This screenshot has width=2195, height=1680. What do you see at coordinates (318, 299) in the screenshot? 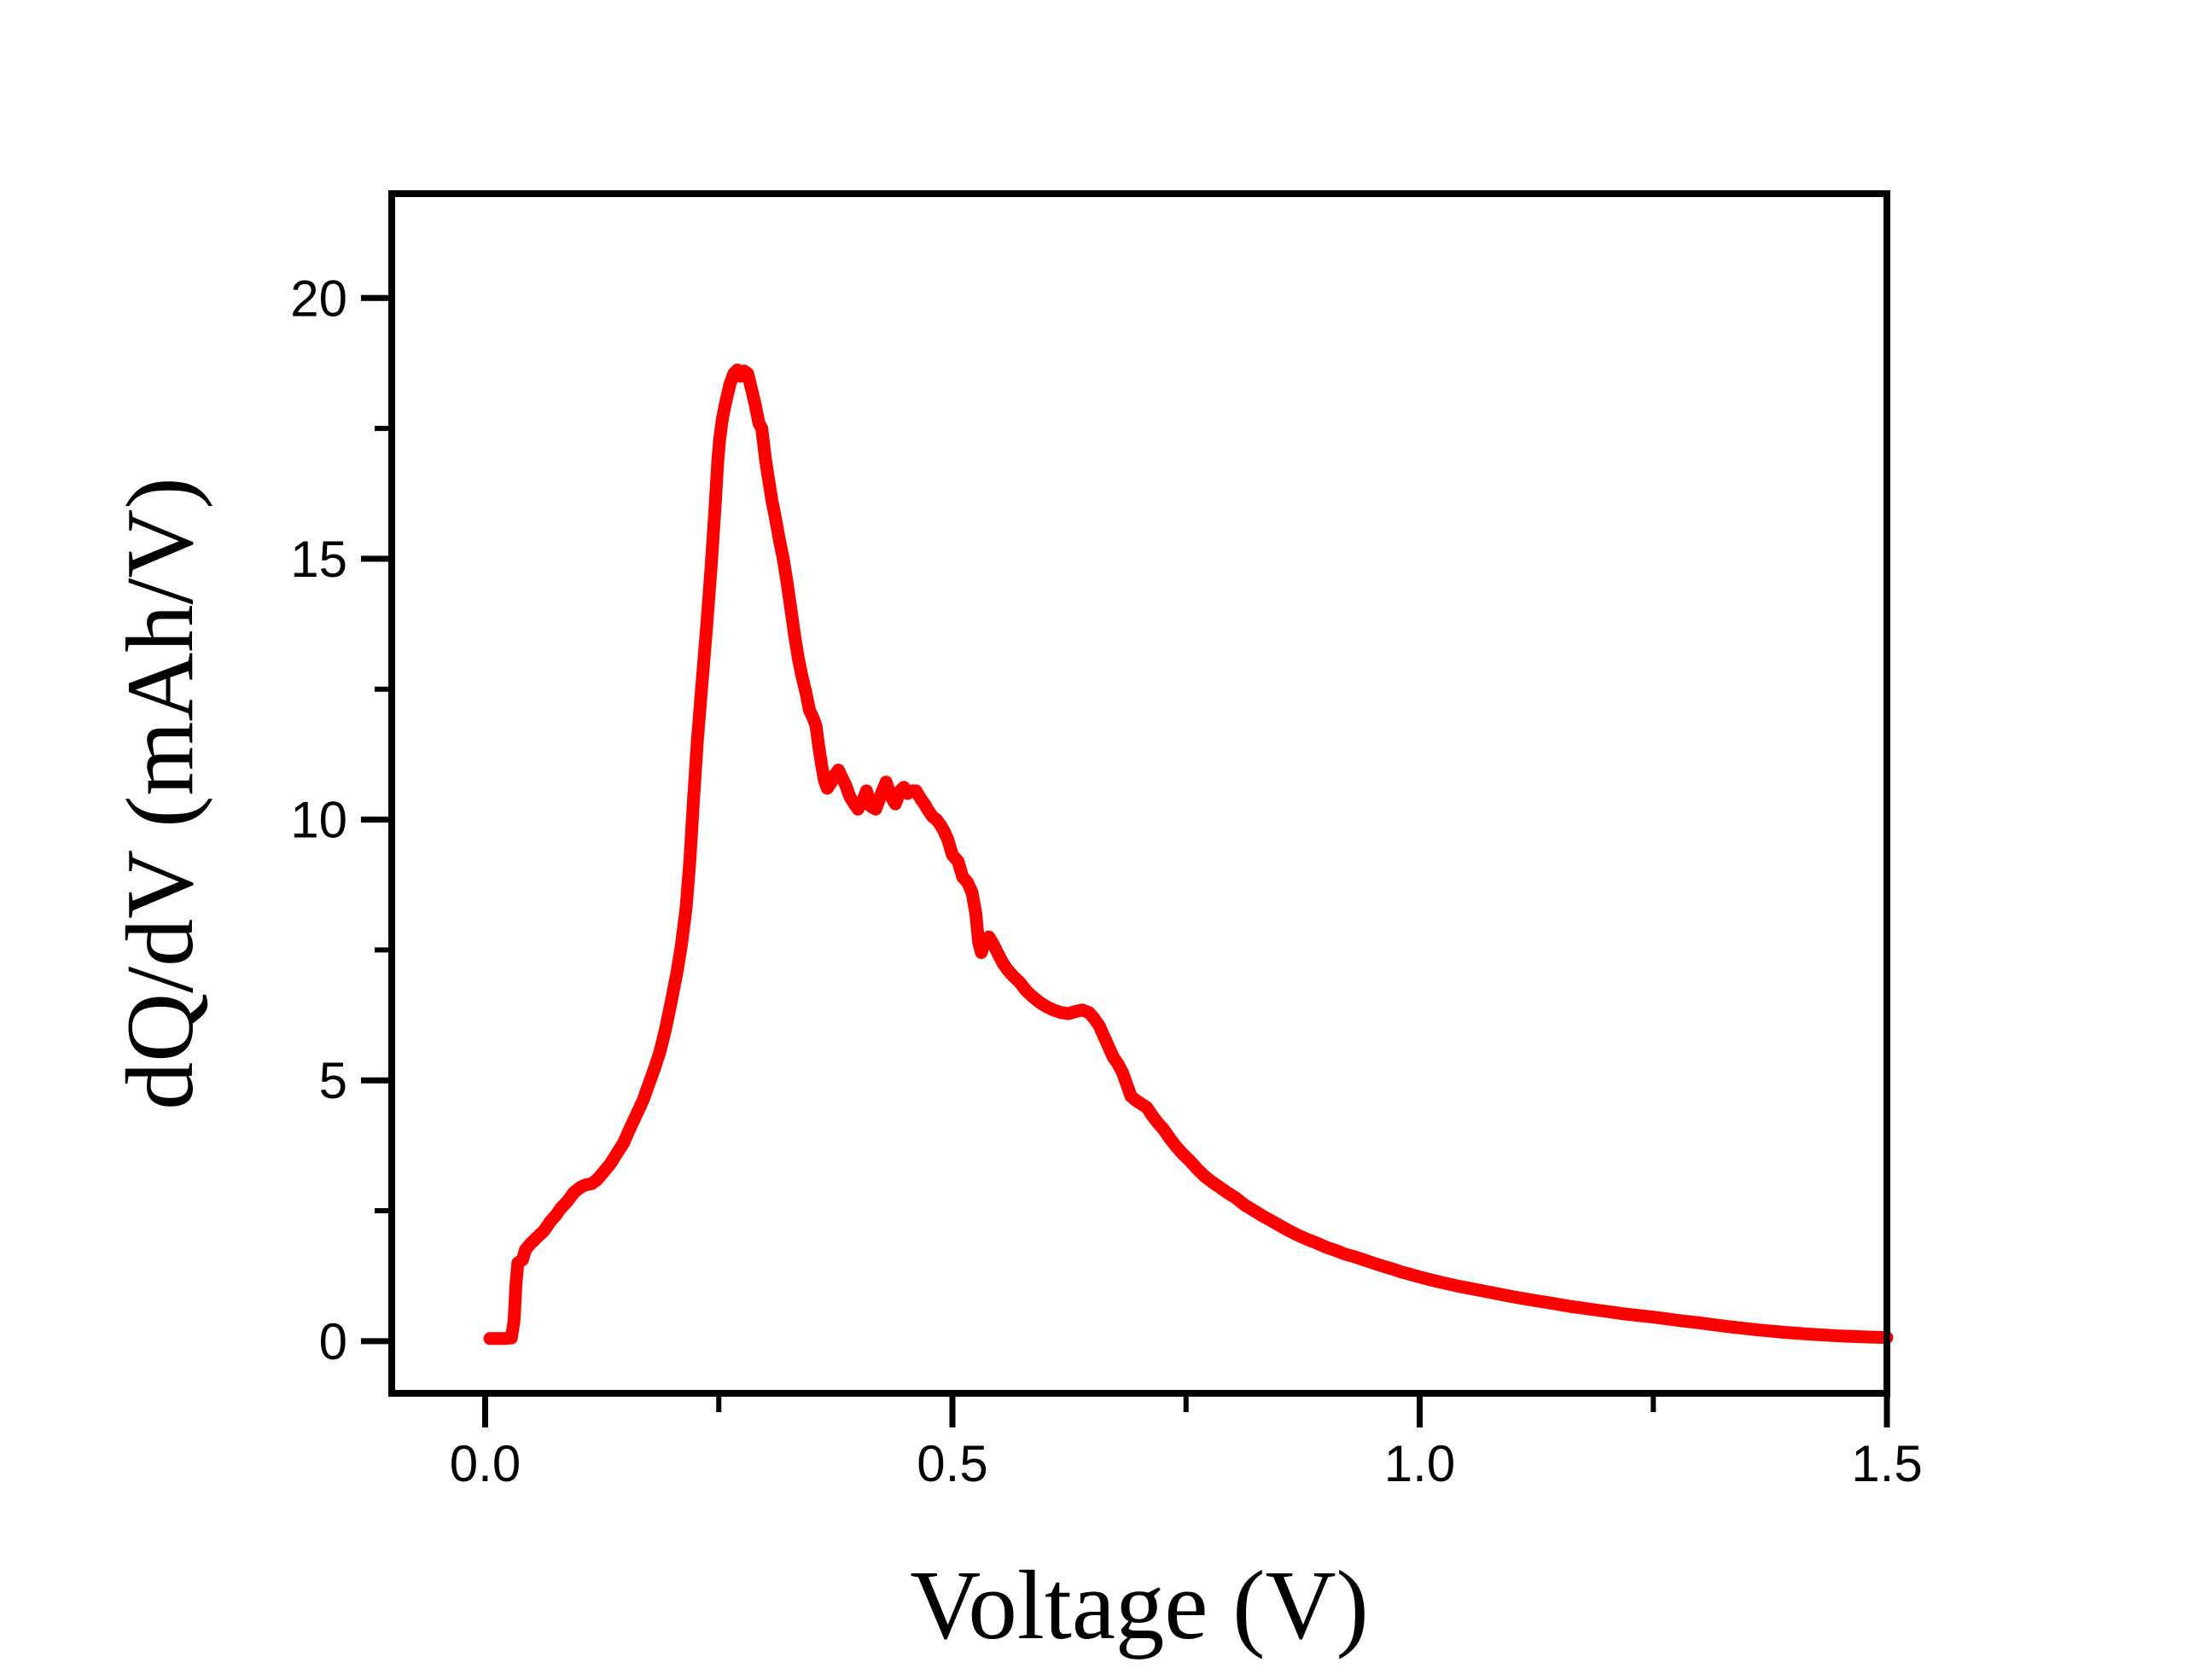
I see `y-tick-label: 20` at bounding box center [318, 299].